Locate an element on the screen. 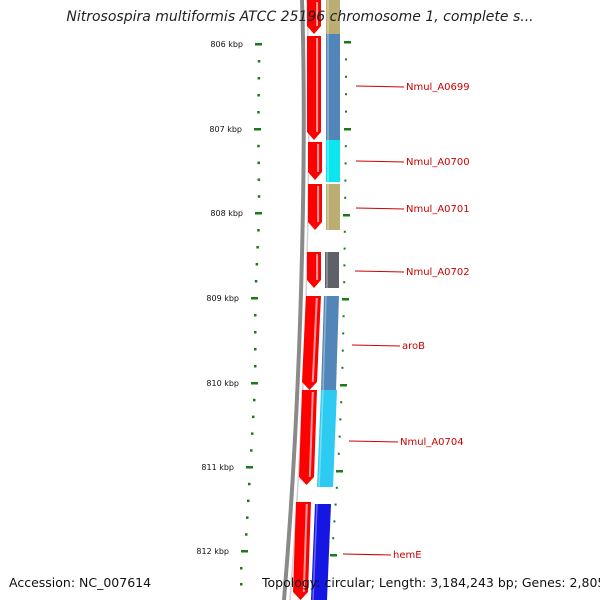 The image size is (600, 600). kbp-tick-label: 812 kbp is located at coordinates (212, 551).